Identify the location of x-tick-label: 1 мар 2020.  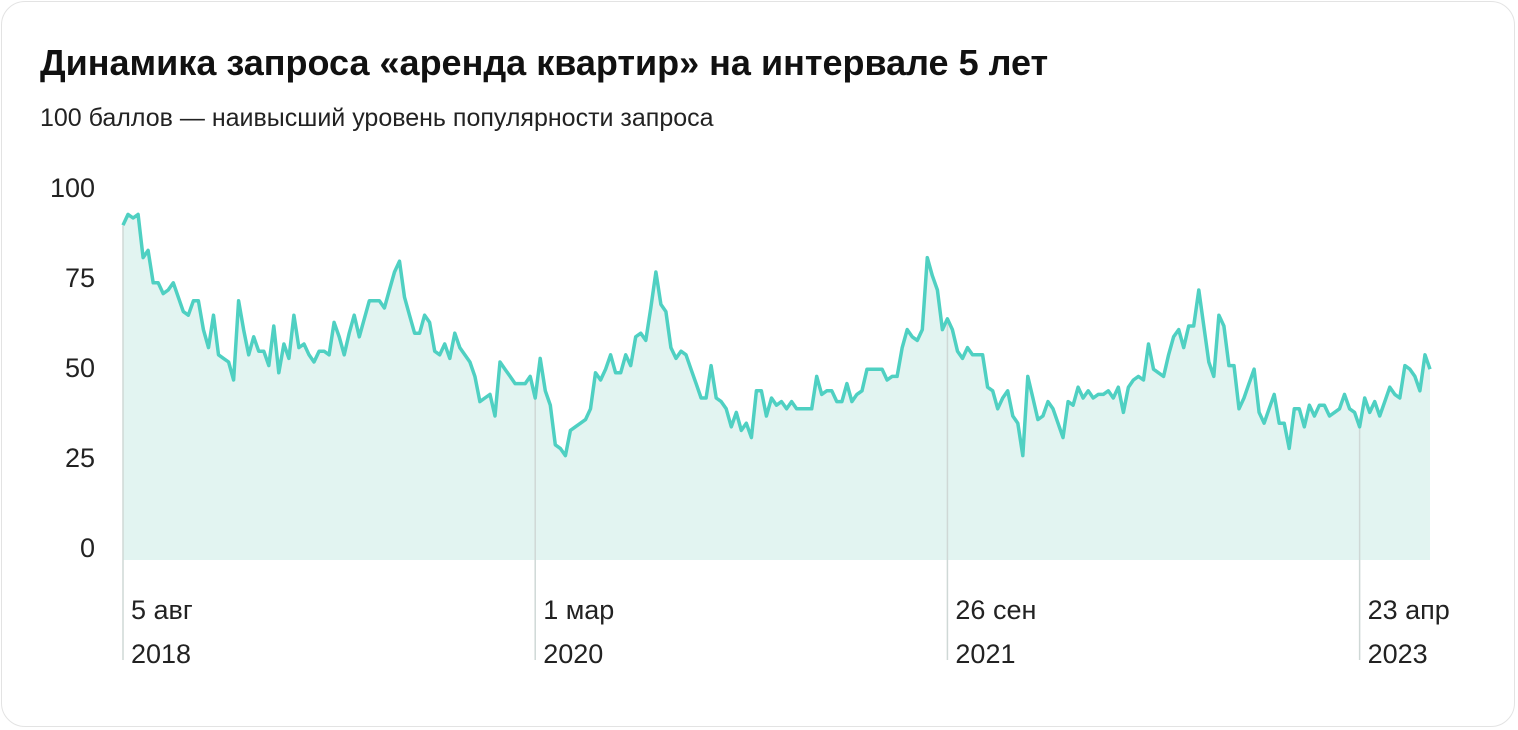
(579, 632).